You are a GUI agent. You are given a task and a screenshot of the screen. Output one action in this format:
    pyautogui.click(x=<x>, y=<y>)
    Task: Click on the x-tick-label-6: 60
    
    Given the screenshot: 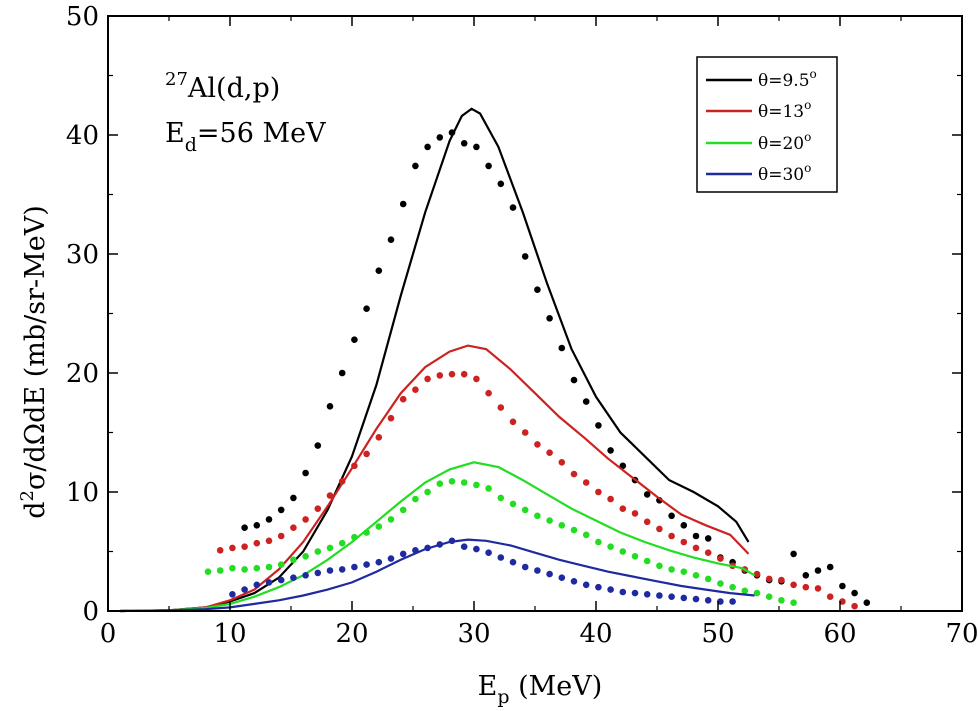 What is the action you would take?
    pyautogui.click(x=839, y=634)
    